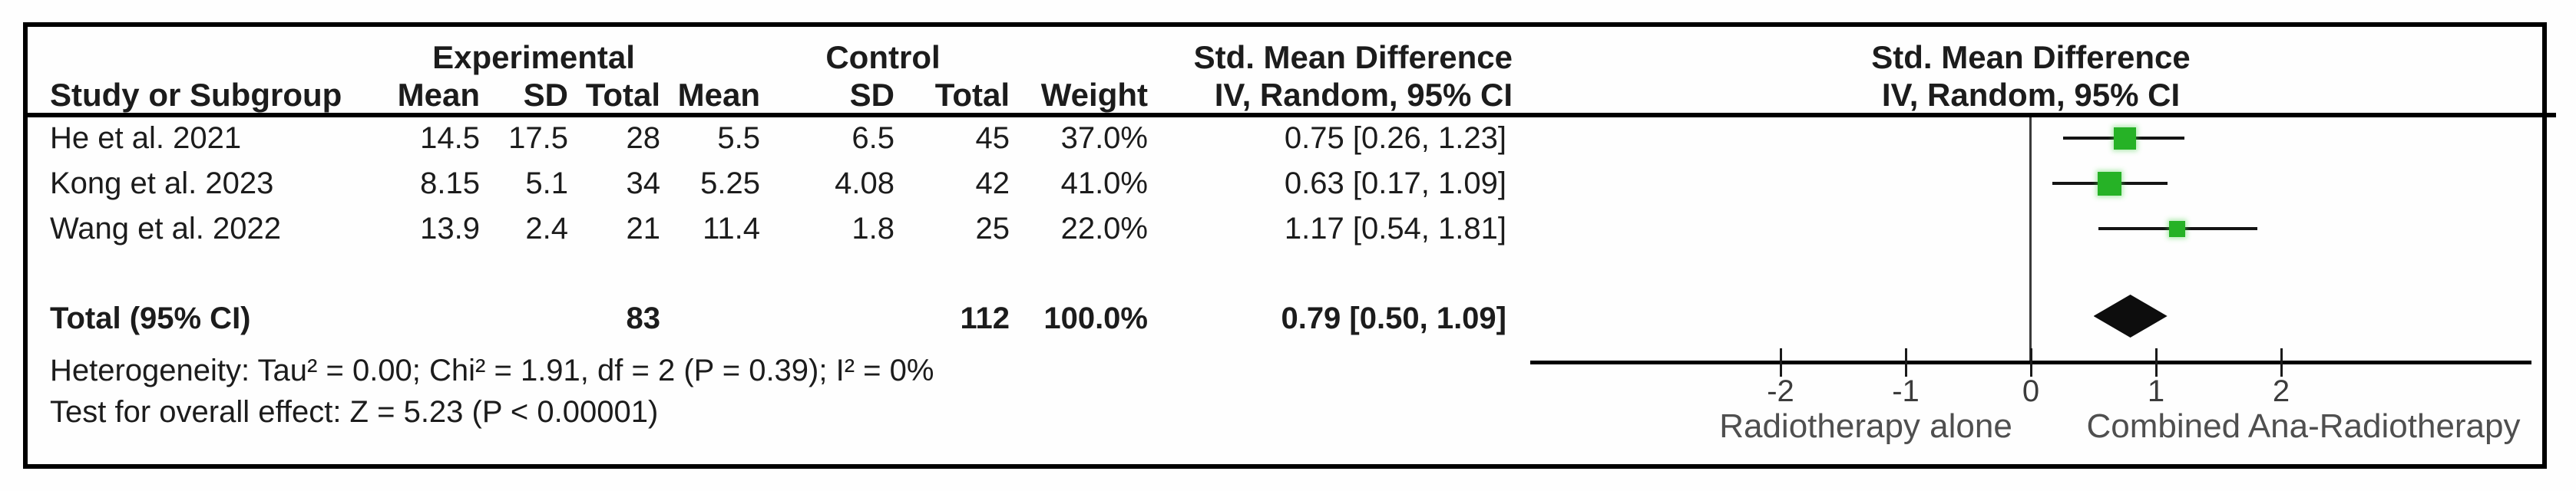 Image resolution: width=2576 pixels, height=491 pixels. What do you see at coordinates (1095, 318) in the screenshot?
I see `total-weight-cell: 100.0%` at bounding box center [1095, 318].